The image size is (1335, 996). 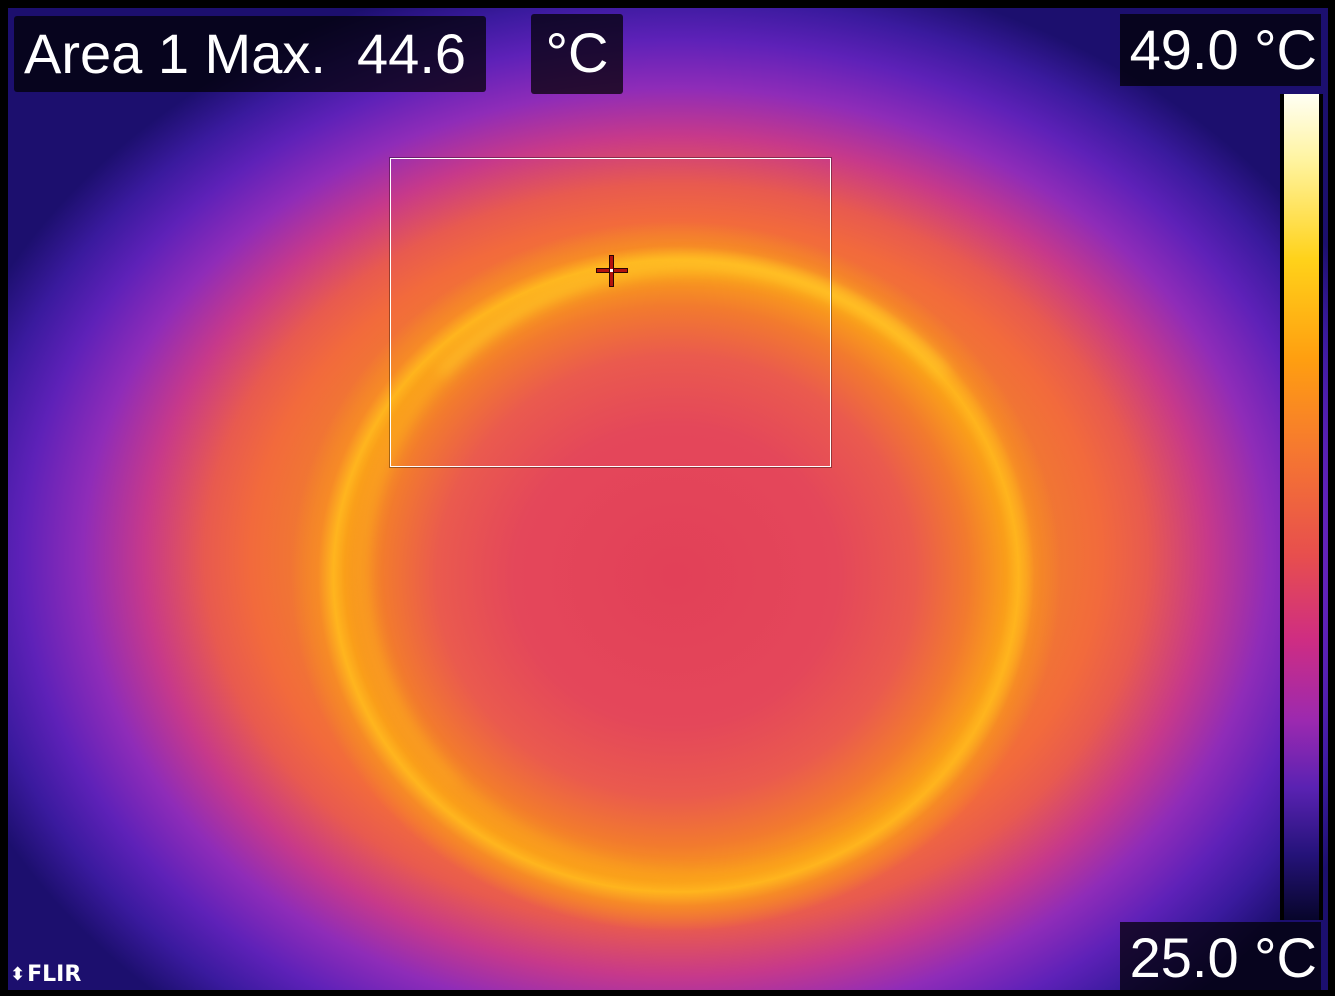 What do you see at coordinates (18, 974) in the screenshot?
I see `flir-diamond-icon: ⬍` at bounding box center [18, 974].